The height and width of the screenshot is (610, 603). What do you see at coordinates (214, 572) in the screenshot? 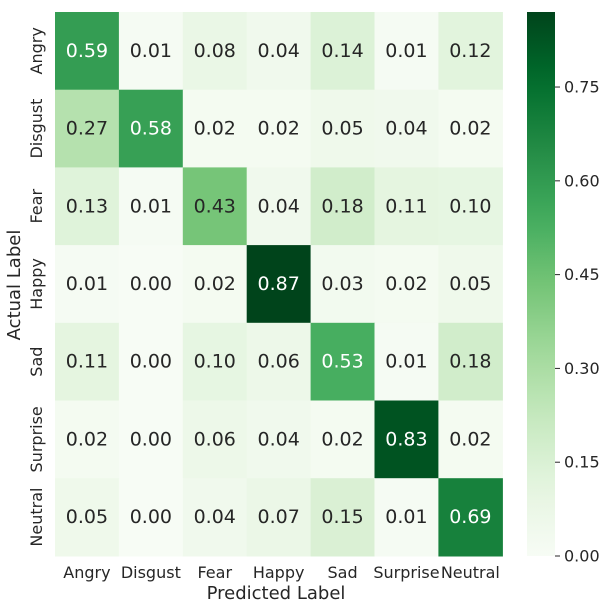
I see `x-tick-label: Fear` at bounding box center [214, 572].